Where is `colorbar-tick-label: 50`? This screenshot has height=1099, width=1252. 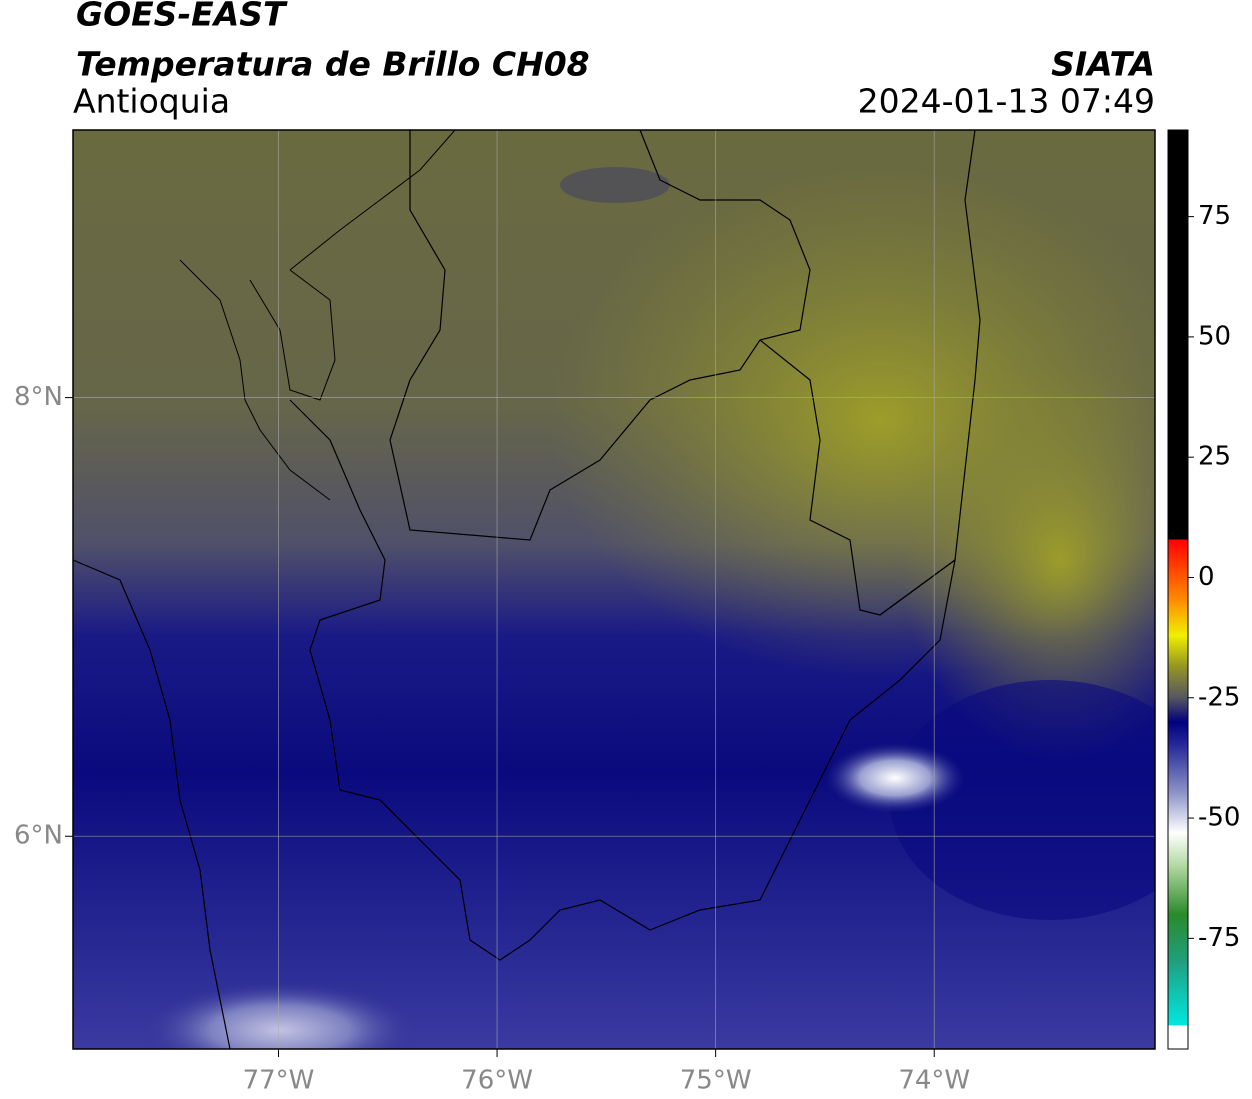 colorbar-tick-label: 50 is located at coordinates (1214, 336).